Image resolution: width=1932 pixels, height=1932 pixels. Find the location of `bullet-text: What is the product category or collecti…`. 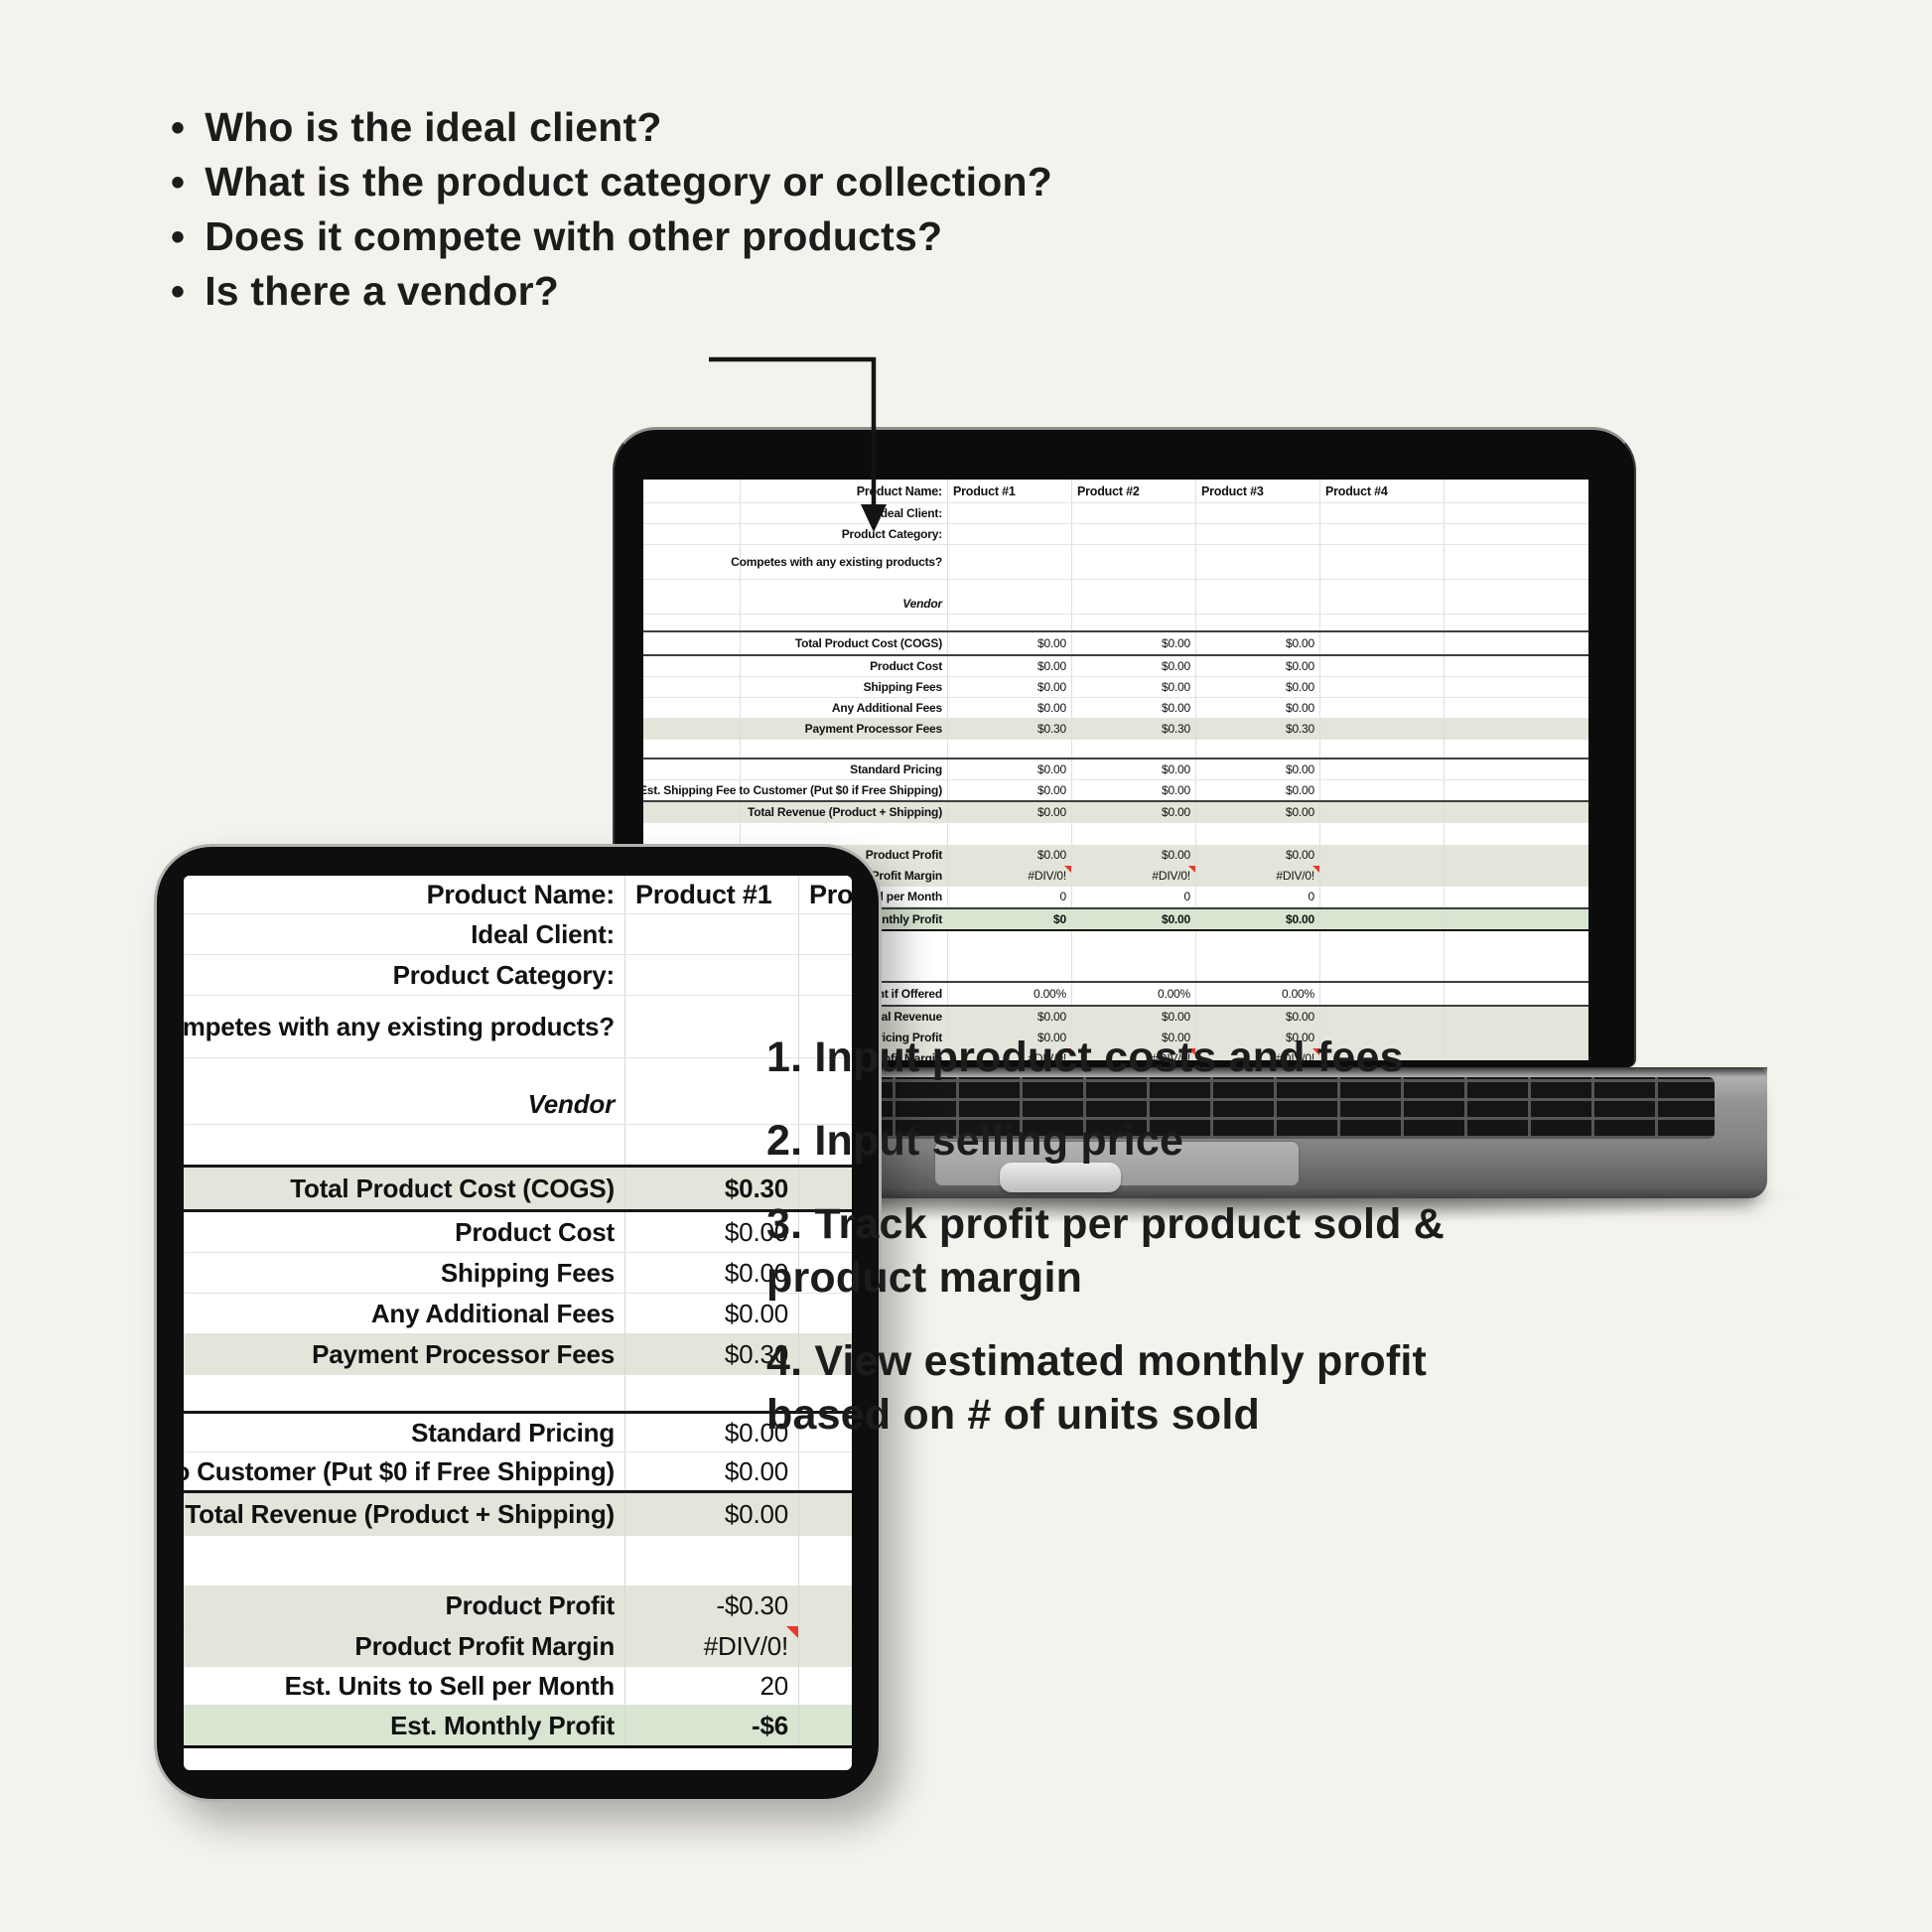

bullet-text: What is the product category or collecti… is located at coordinates (629, 182).